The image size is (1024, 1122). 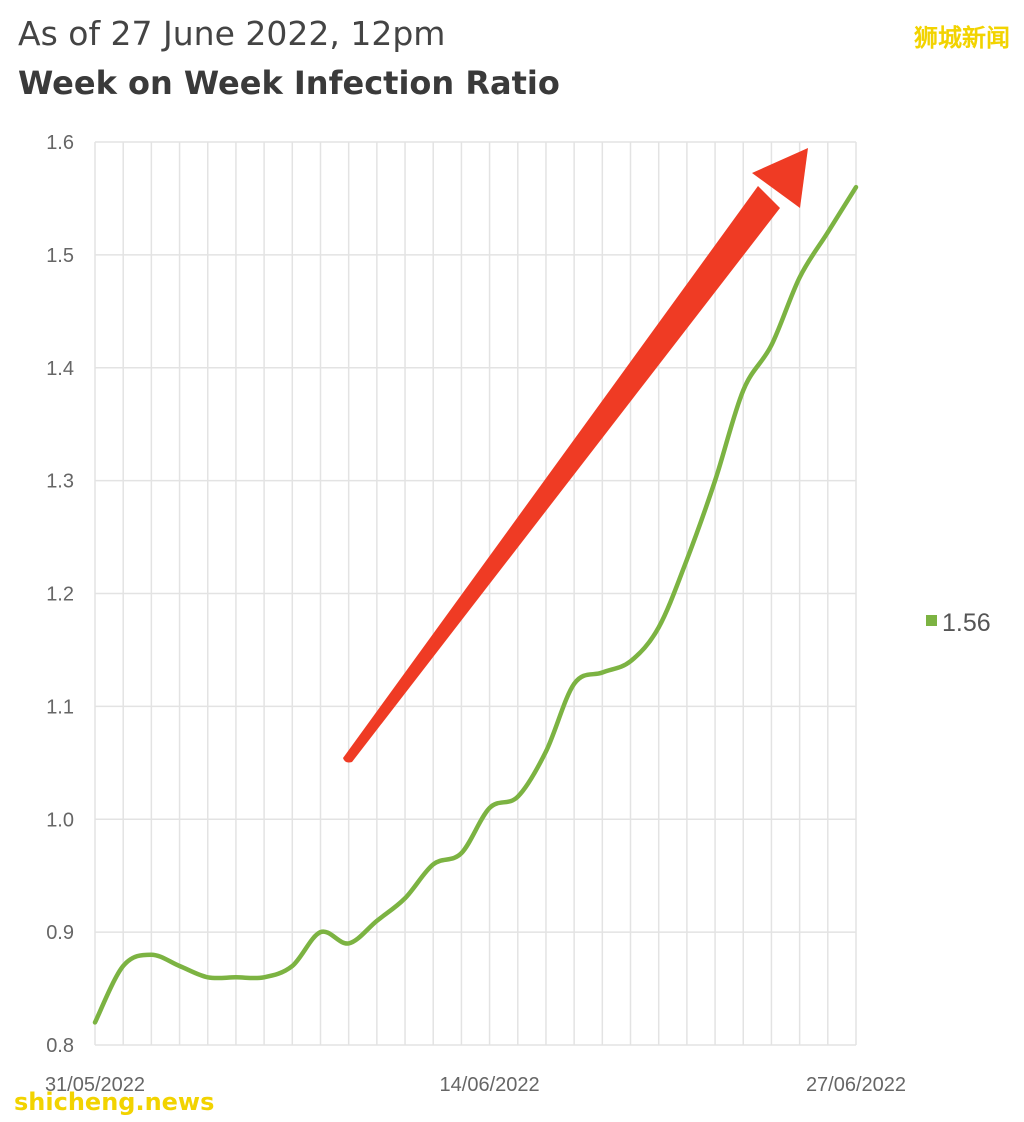 What do you see at coordinates (232, 33) in the screenshot?
I see `chart-subtitle: As of 27 June 2022, 12pm` at bounding box center [232, 33].